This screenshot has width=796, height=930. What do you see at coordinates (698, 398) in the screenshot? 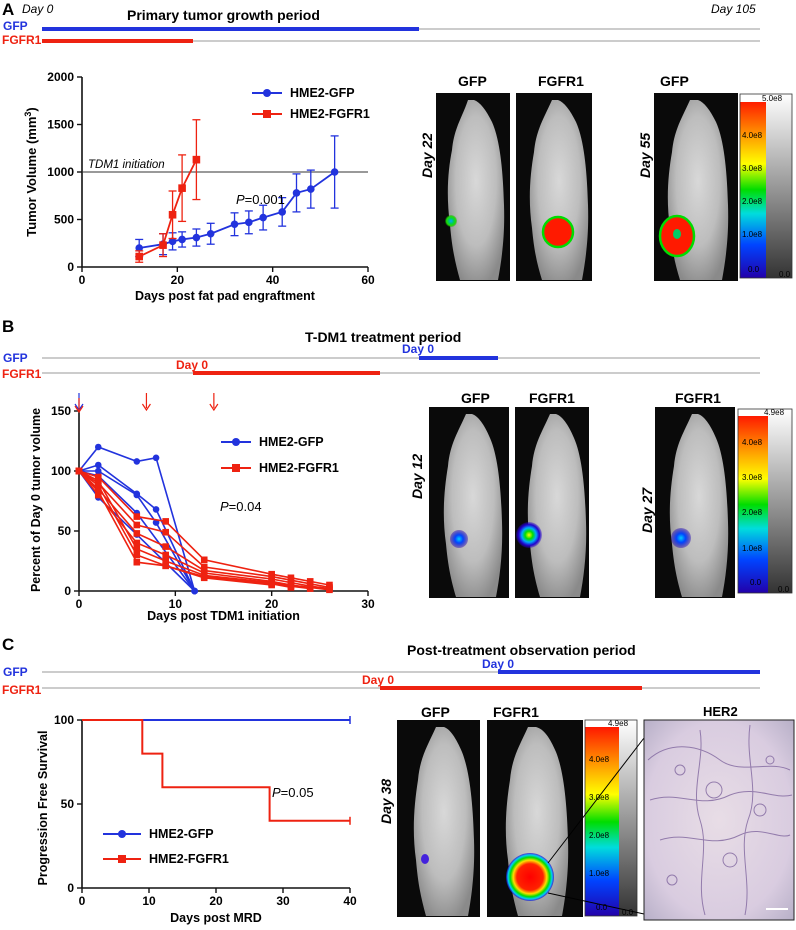
I see `image-b-fgfr1b-label: FGFR1` at bounding box center [698, 398].